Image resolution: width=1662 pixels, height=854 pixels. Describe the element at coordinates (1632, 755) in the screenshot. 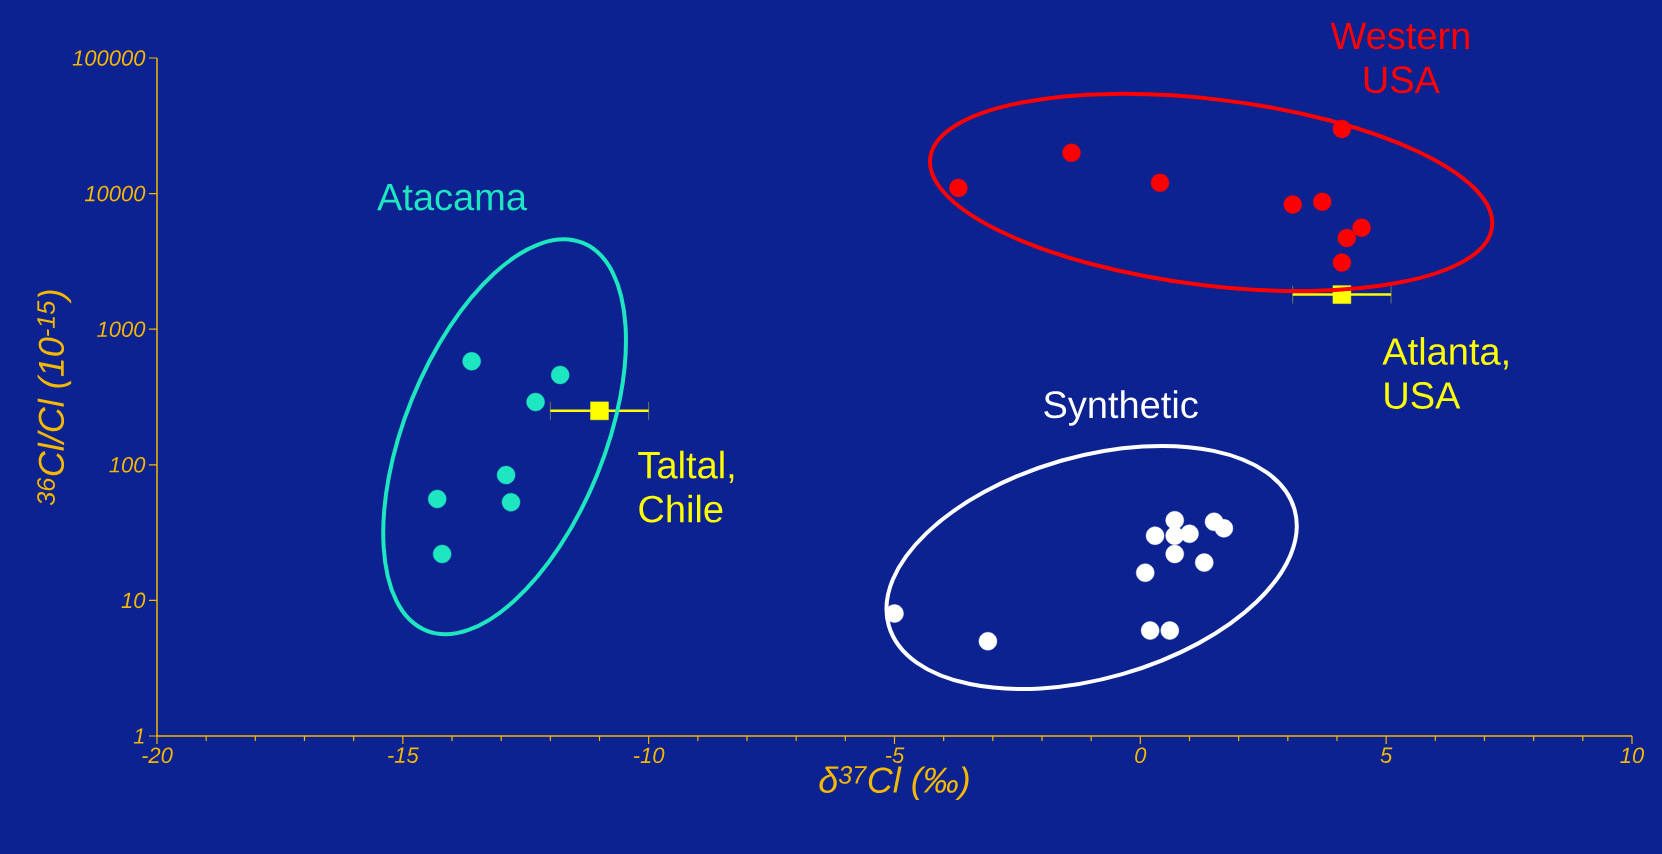

I see `x-tick-label: 10` at that location.